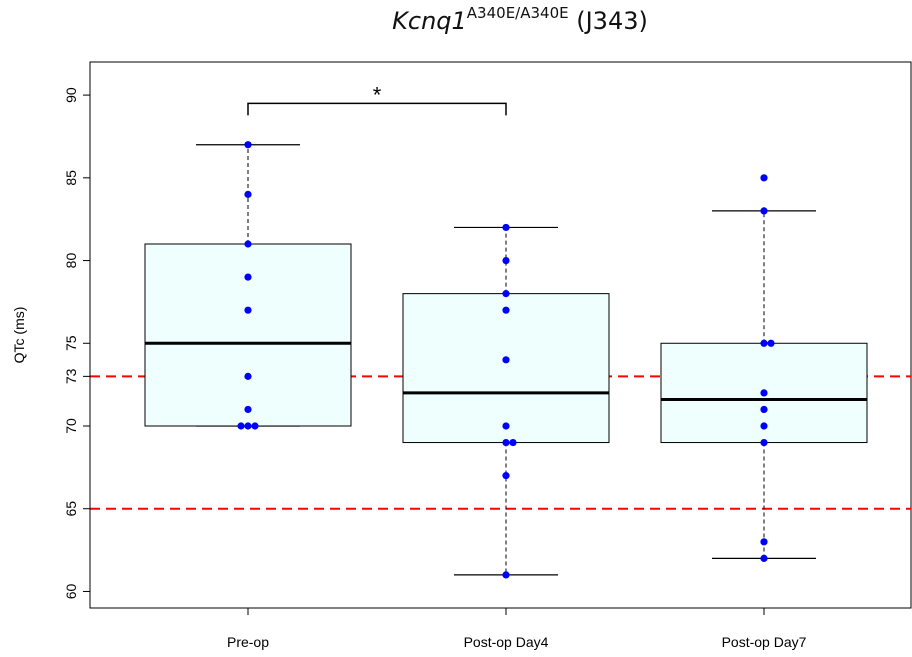 This screenshot has height=657, width=912. What do you see at coordinates (71, 95) in the screenshot?
I see `y-tick-label: 90` at bounding box center [71, 95].